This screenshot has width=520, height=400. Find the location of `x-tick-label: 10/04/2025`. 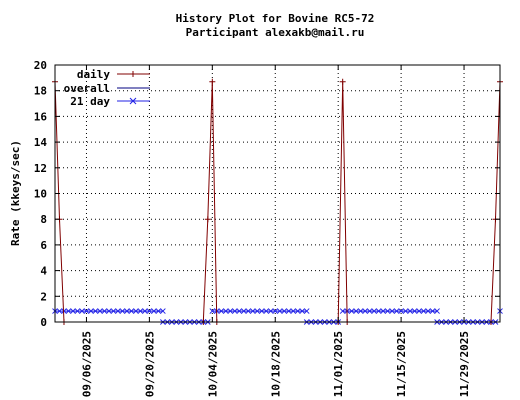

x-tick-label: 10/04/2025 is located at coordinates (212, 364).